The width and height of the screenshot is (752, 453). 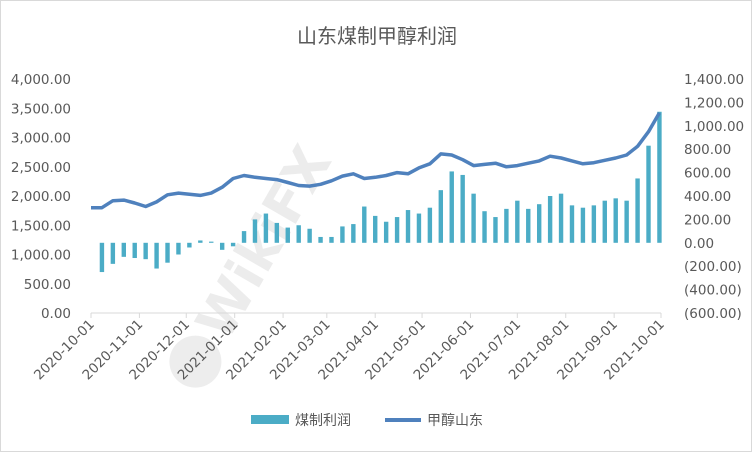 What do you see at coordinates (270, 419) in the screenshot?
I see `legend-swatch-bar` at bounding box center [270, 419].